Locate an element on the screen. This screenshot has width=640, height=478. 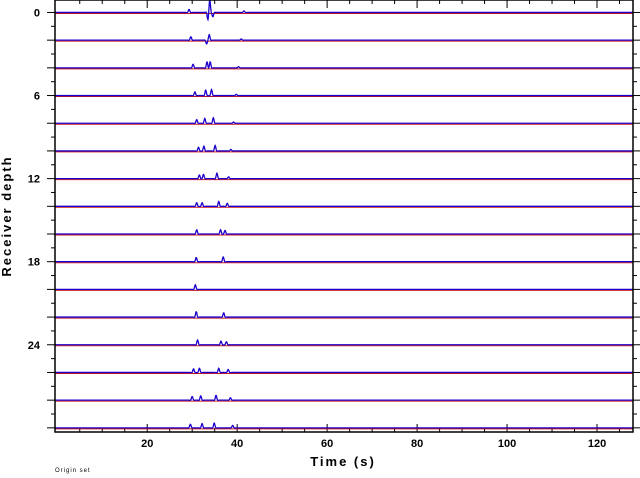
y-tick-label: 0 is located at coordinates (37, 13).